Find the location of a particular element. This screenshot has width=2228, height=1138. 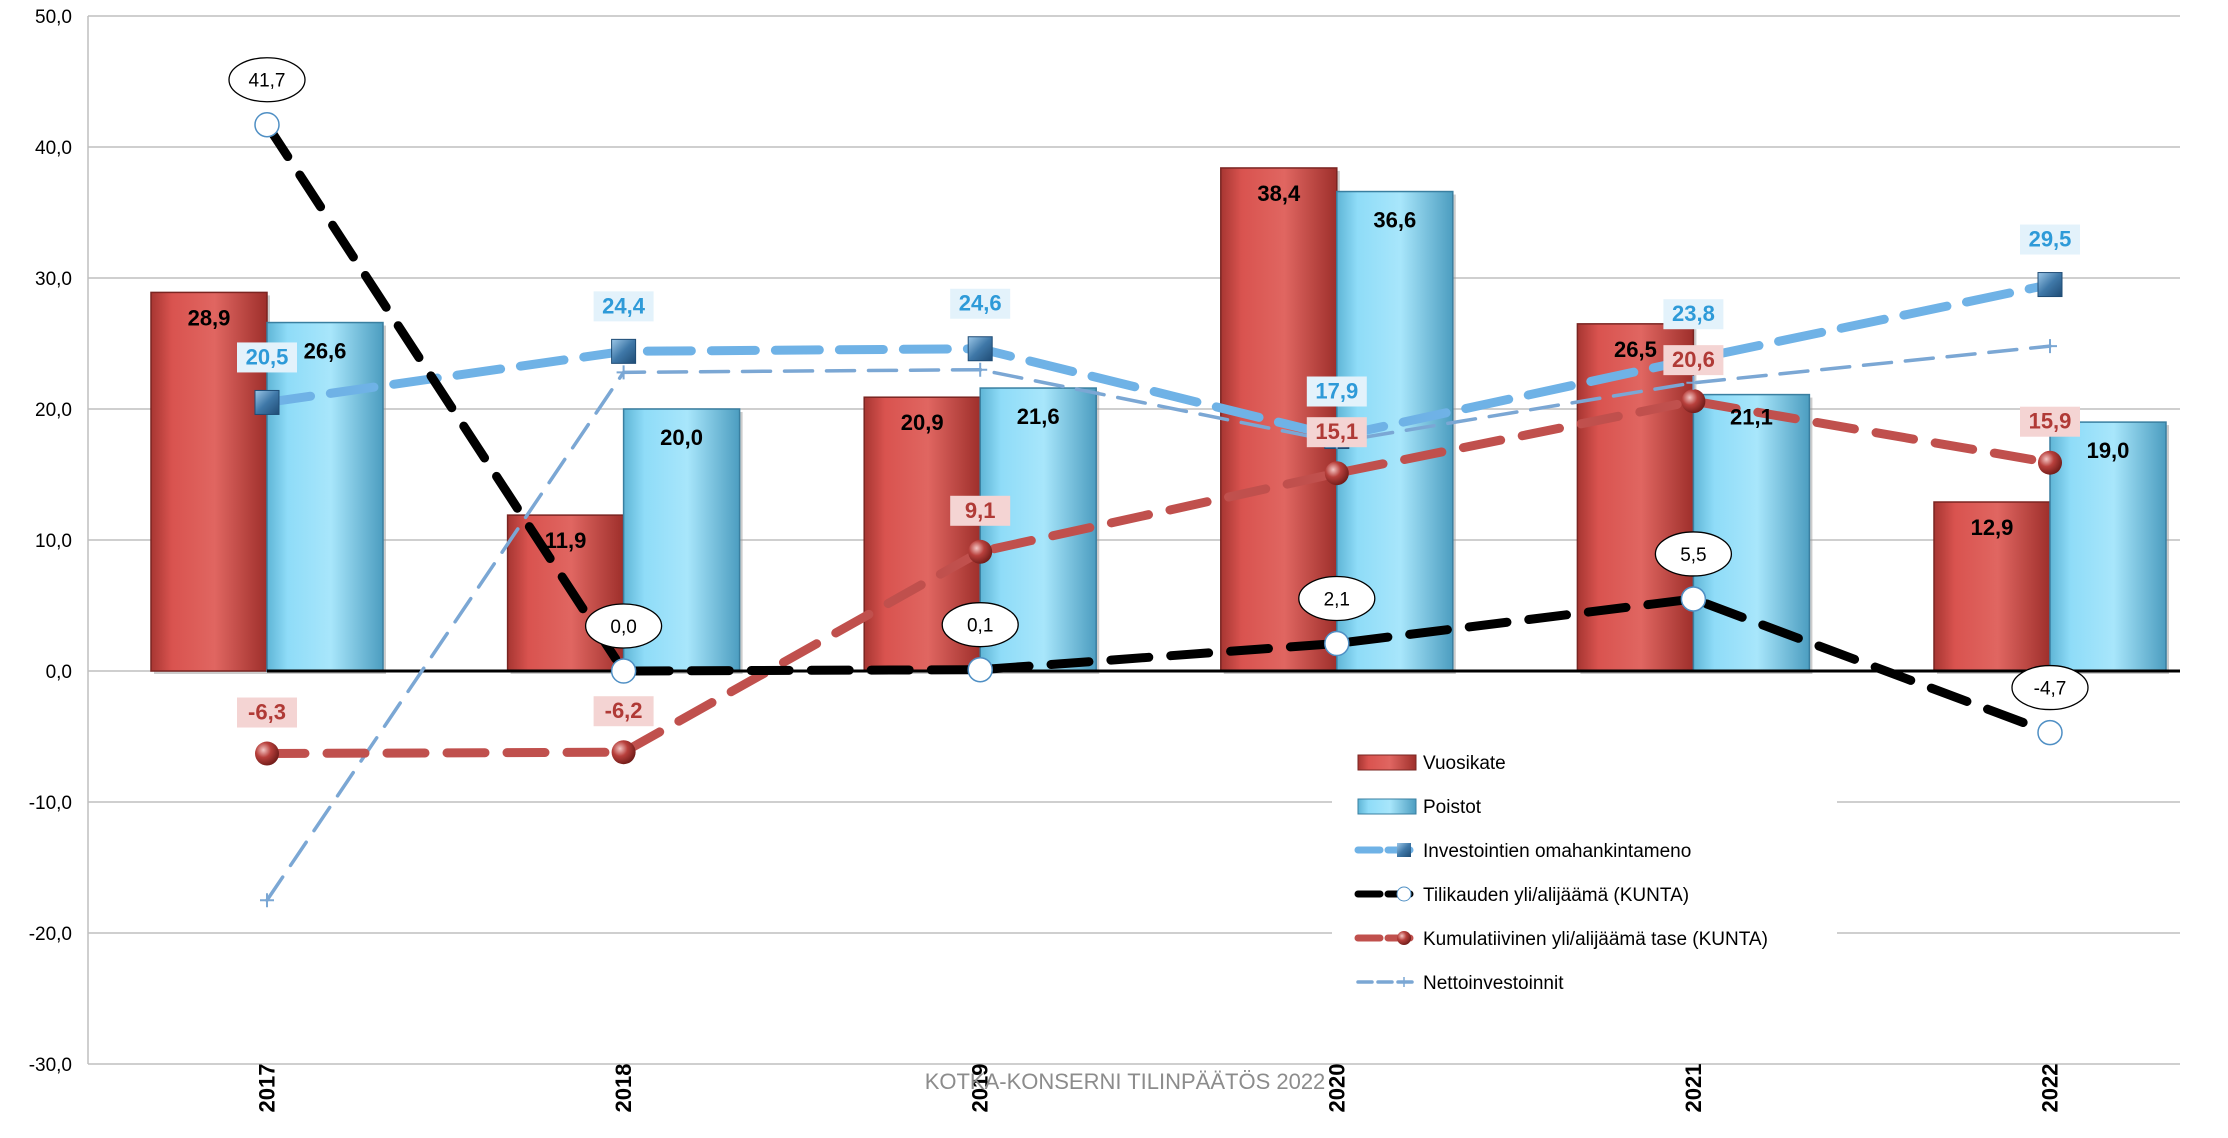

x-tick-label: 2022 is located at coordinates (2050, 1088).